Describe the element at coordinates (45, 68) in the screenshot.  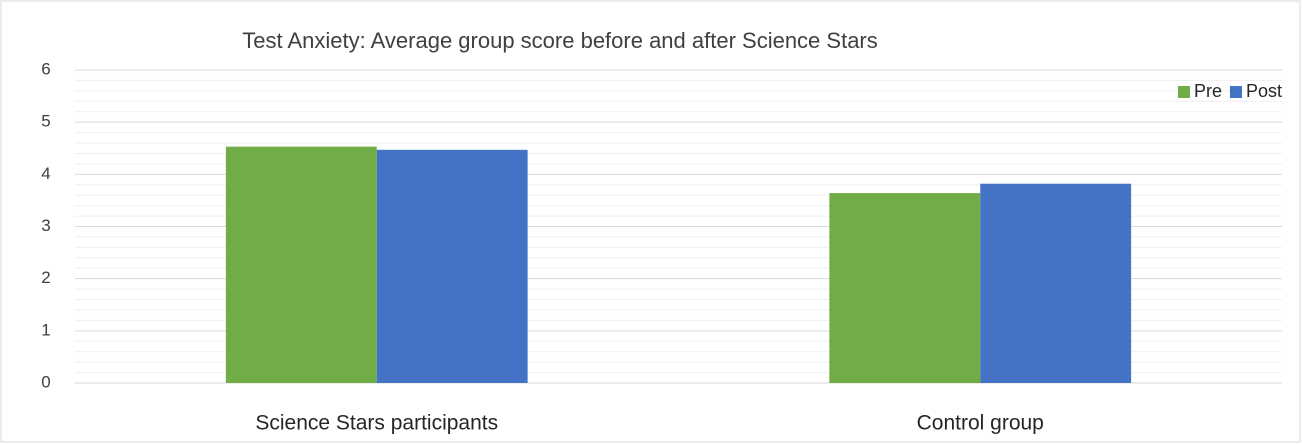
I see `y-tick-label: 6` at that location.